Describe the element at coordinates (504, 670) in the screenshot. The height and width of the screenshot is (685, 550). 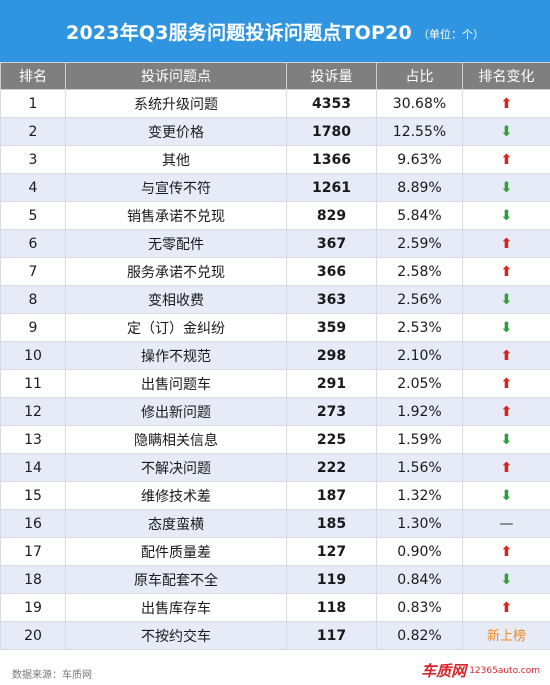
I see `brand-logo-url: 12365auto.com` at that location.